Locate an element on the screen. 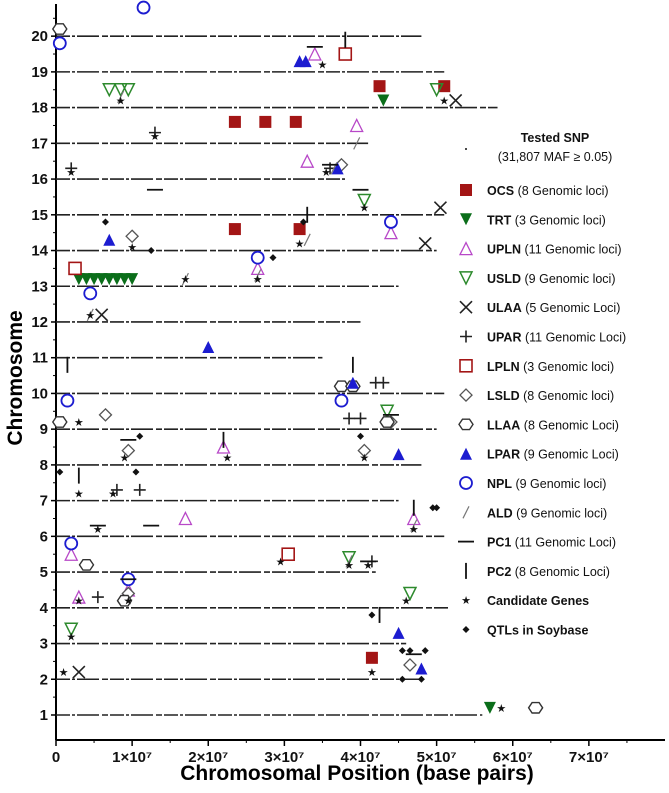  x-tick-label: 2×10⁷ is located at coordinates (208, 757).